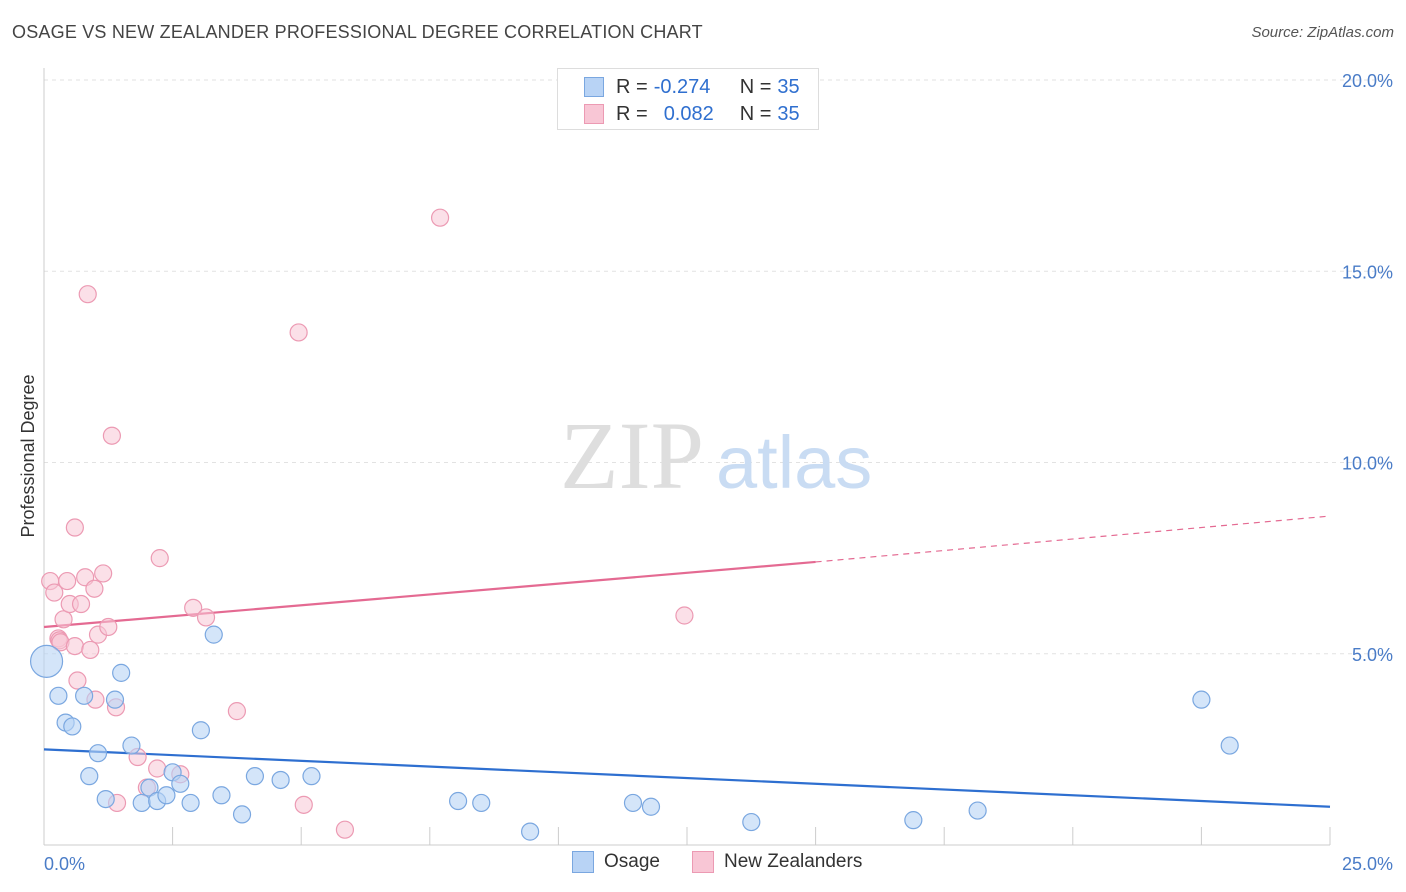 The width and height of the screenshot is (1406, 892). Describe the element at coordinates (794, 462) in the screenshot. I see `watermark-atlas: atlas` at that location.